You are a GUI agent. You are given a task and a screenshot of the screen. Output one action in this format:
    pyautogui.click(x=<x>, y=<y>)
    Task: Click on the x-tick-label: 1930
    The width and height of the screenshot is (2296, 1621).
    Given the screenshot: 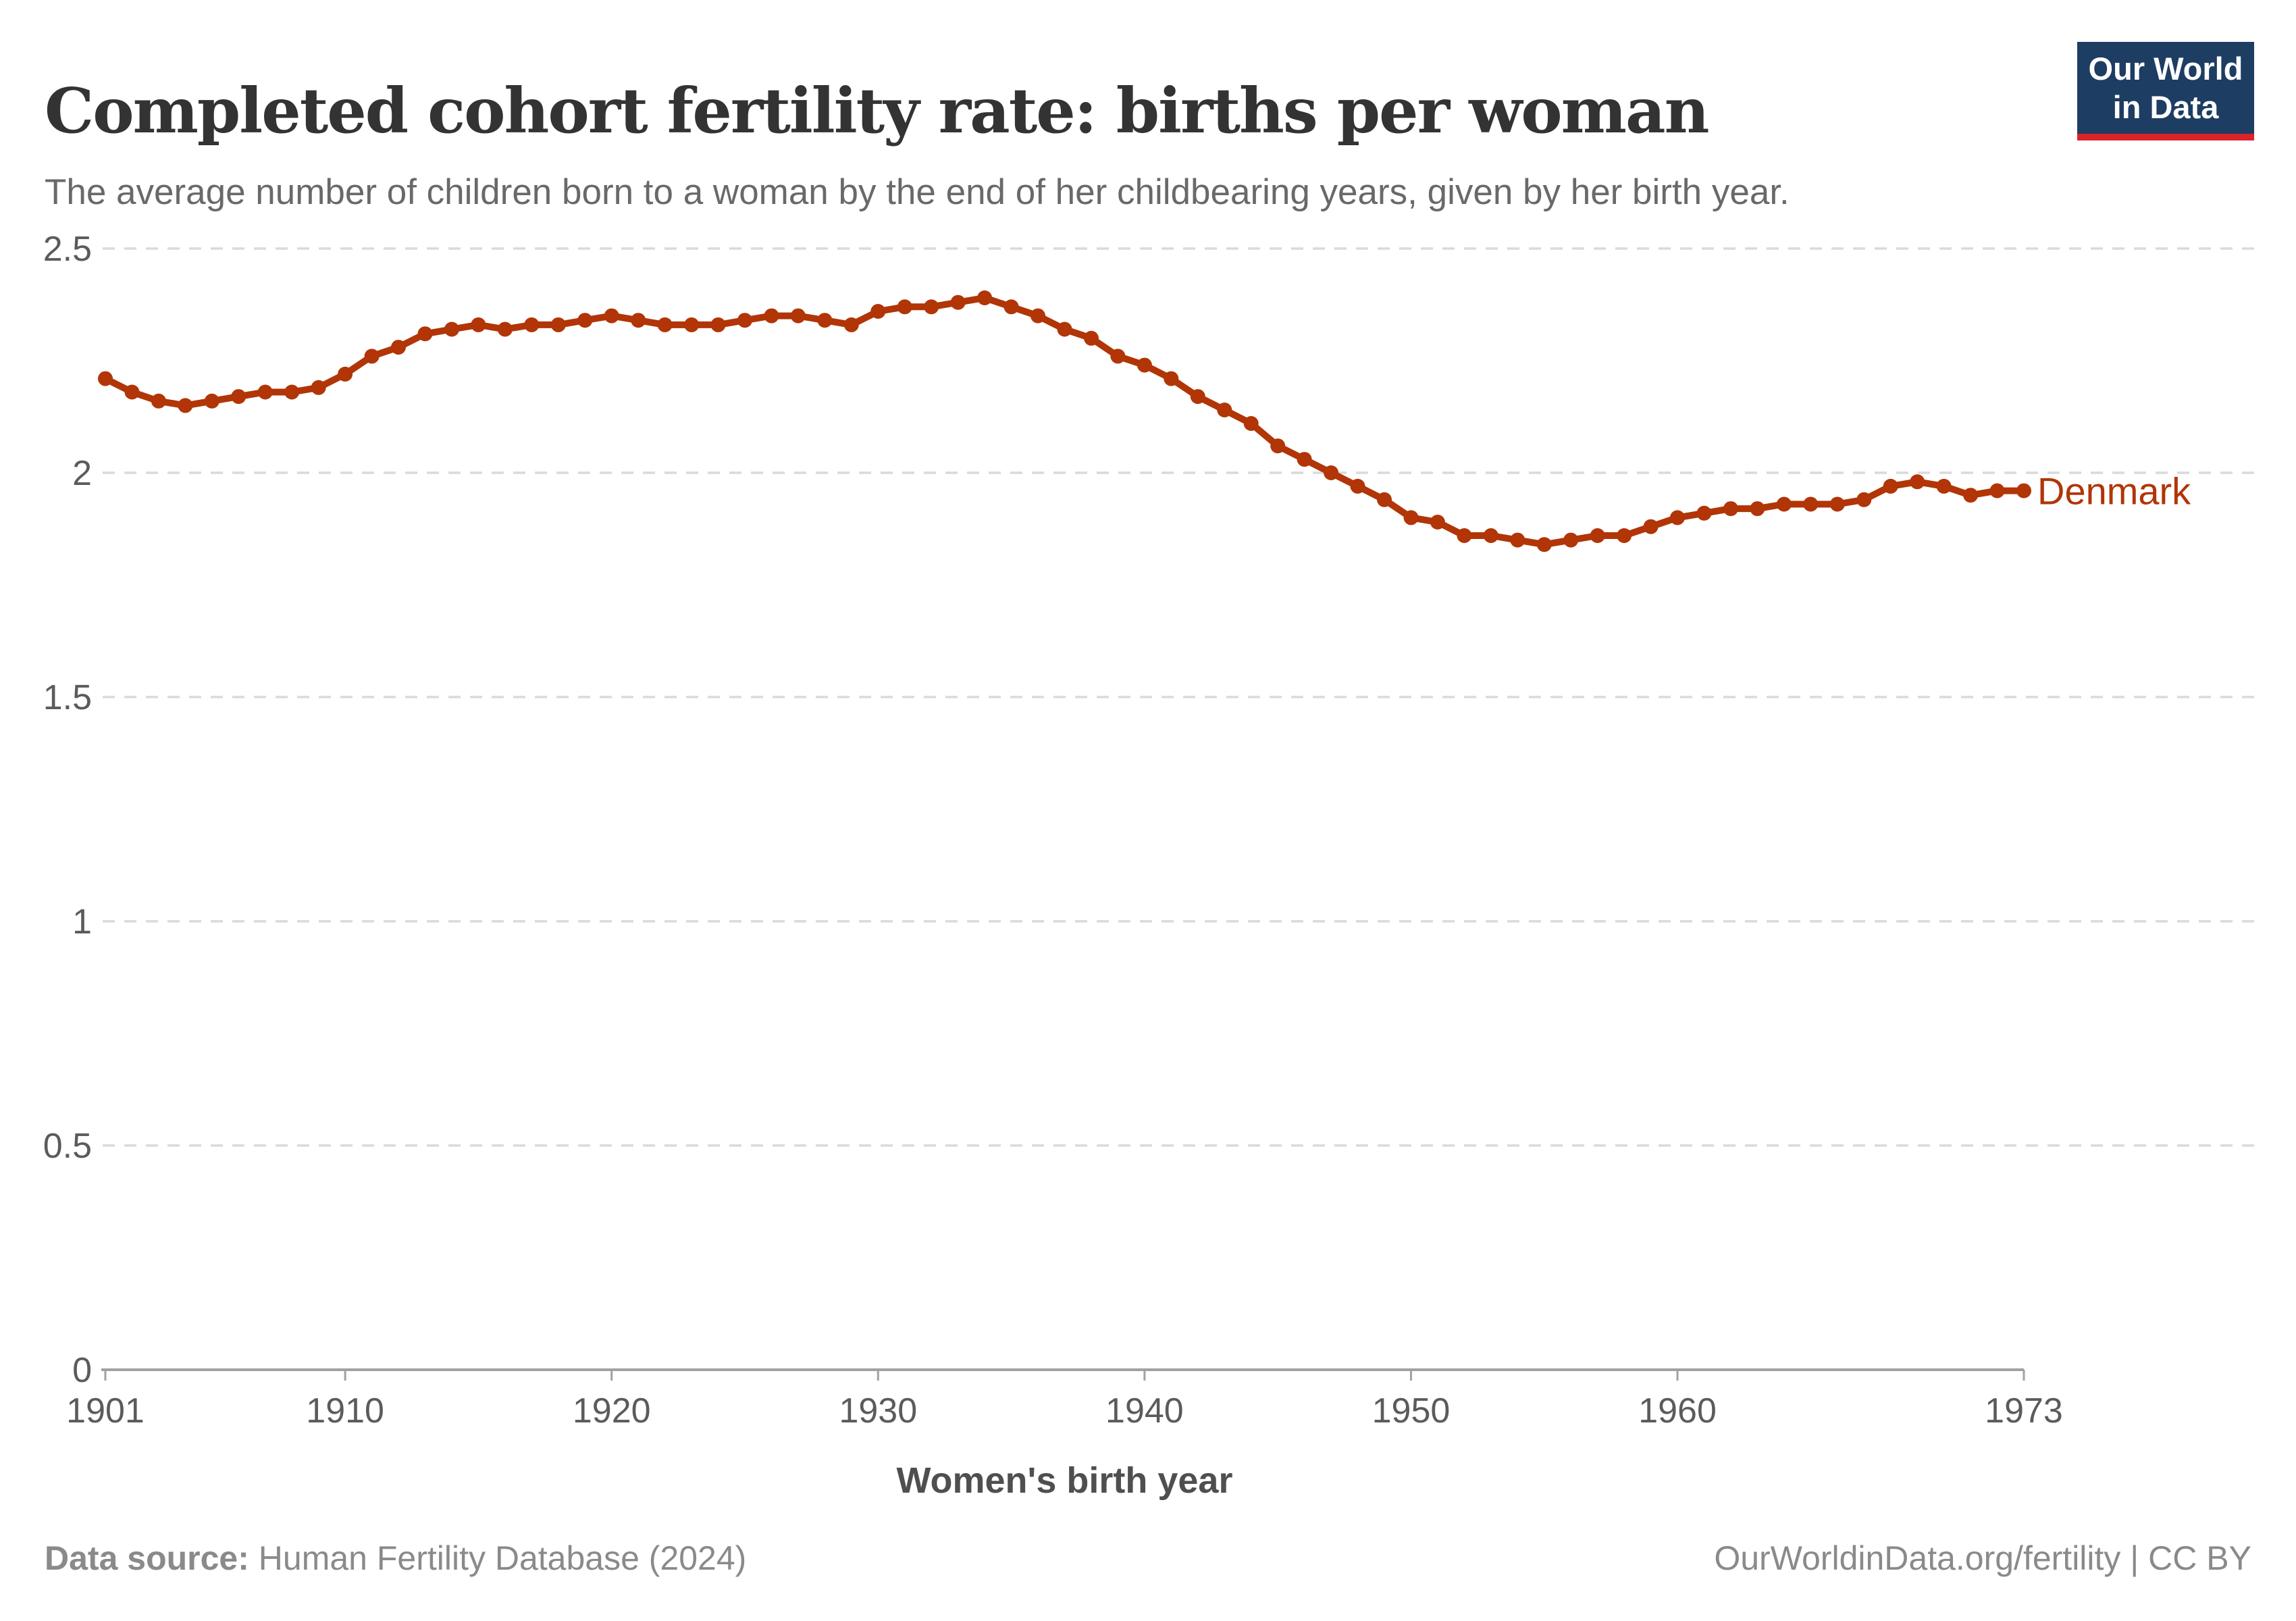 What is the action you would take?
    pyautogui.click(x=878, y=1411)
    